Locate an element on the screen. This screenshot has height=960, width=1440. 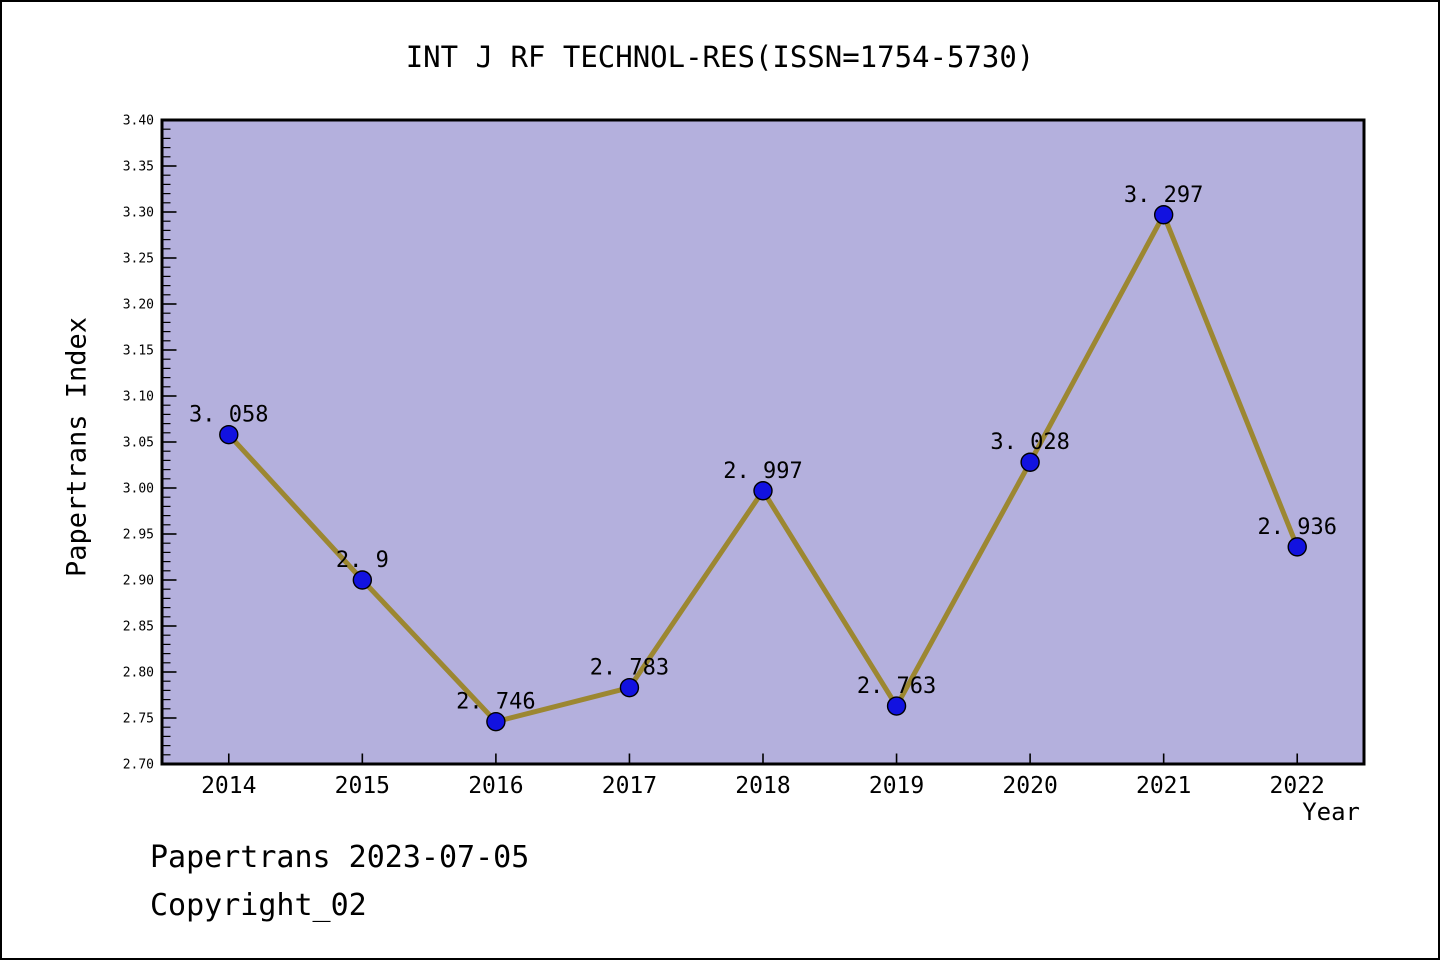
x-axis-title: Year is located at coordinates (1331, 812).